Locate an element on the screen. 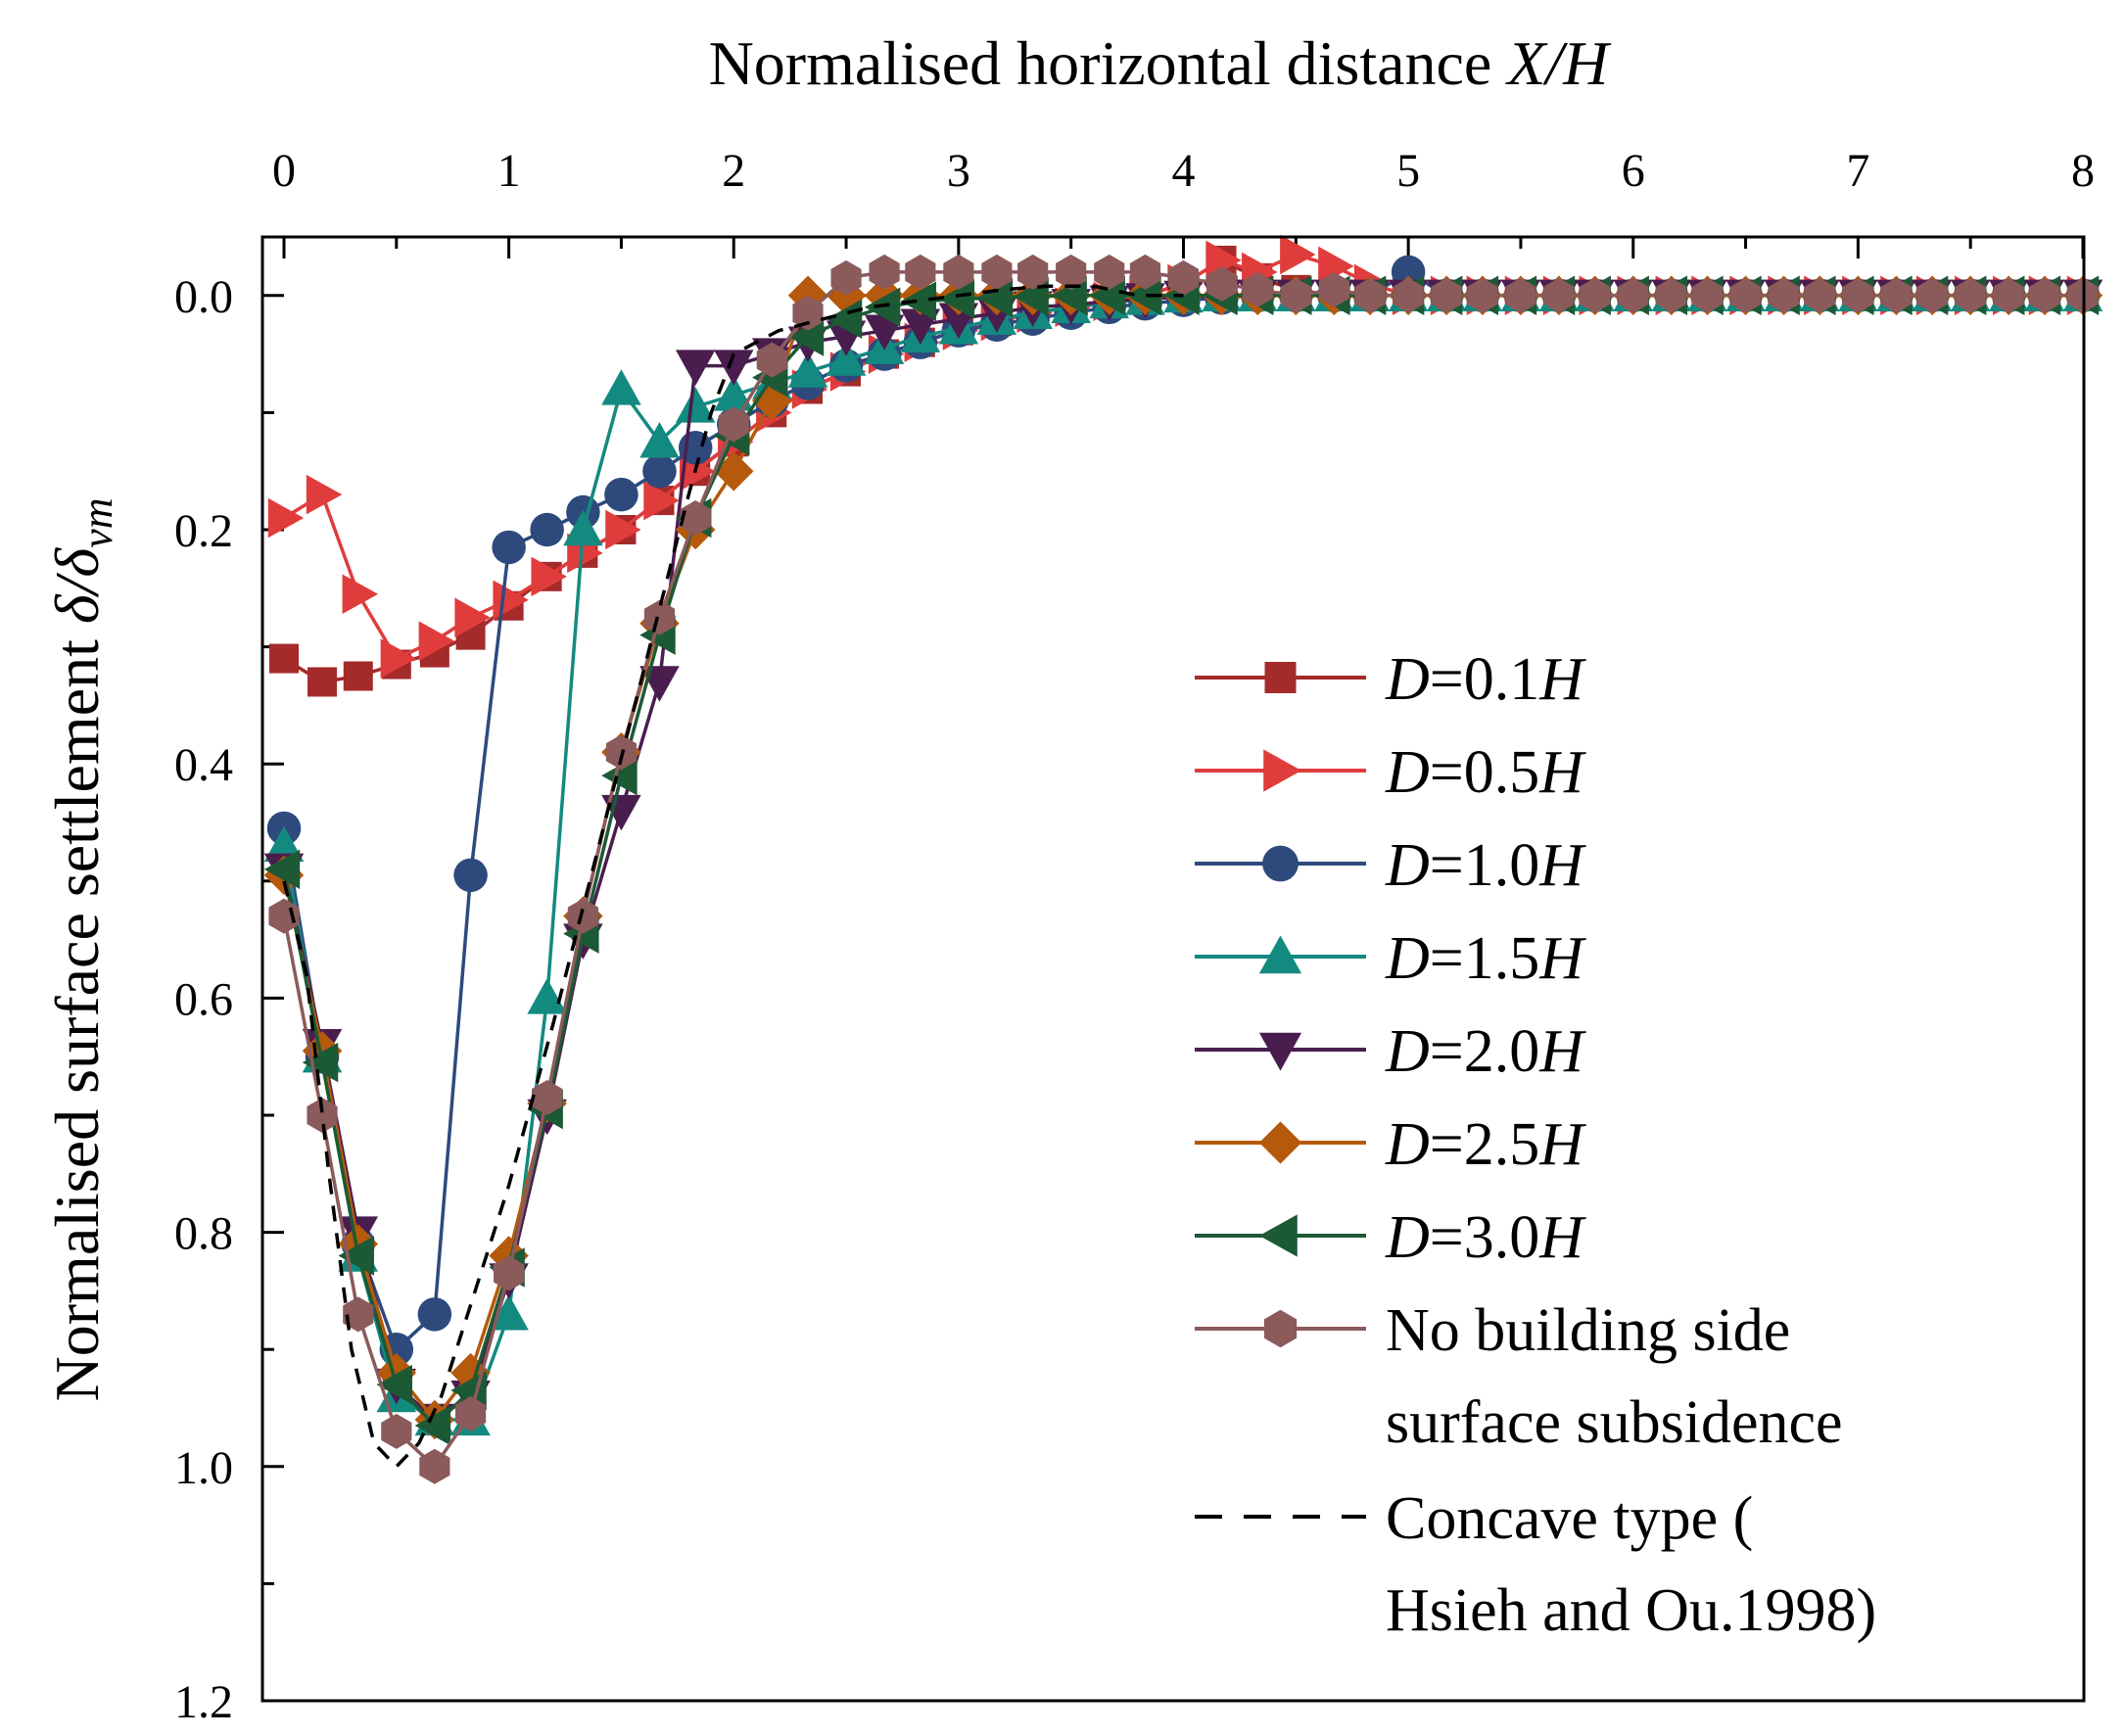 The width and height of the screenshot is (2126, 1736). y-axis-title-variable: δ/δ is located at coordinates (77, 586).